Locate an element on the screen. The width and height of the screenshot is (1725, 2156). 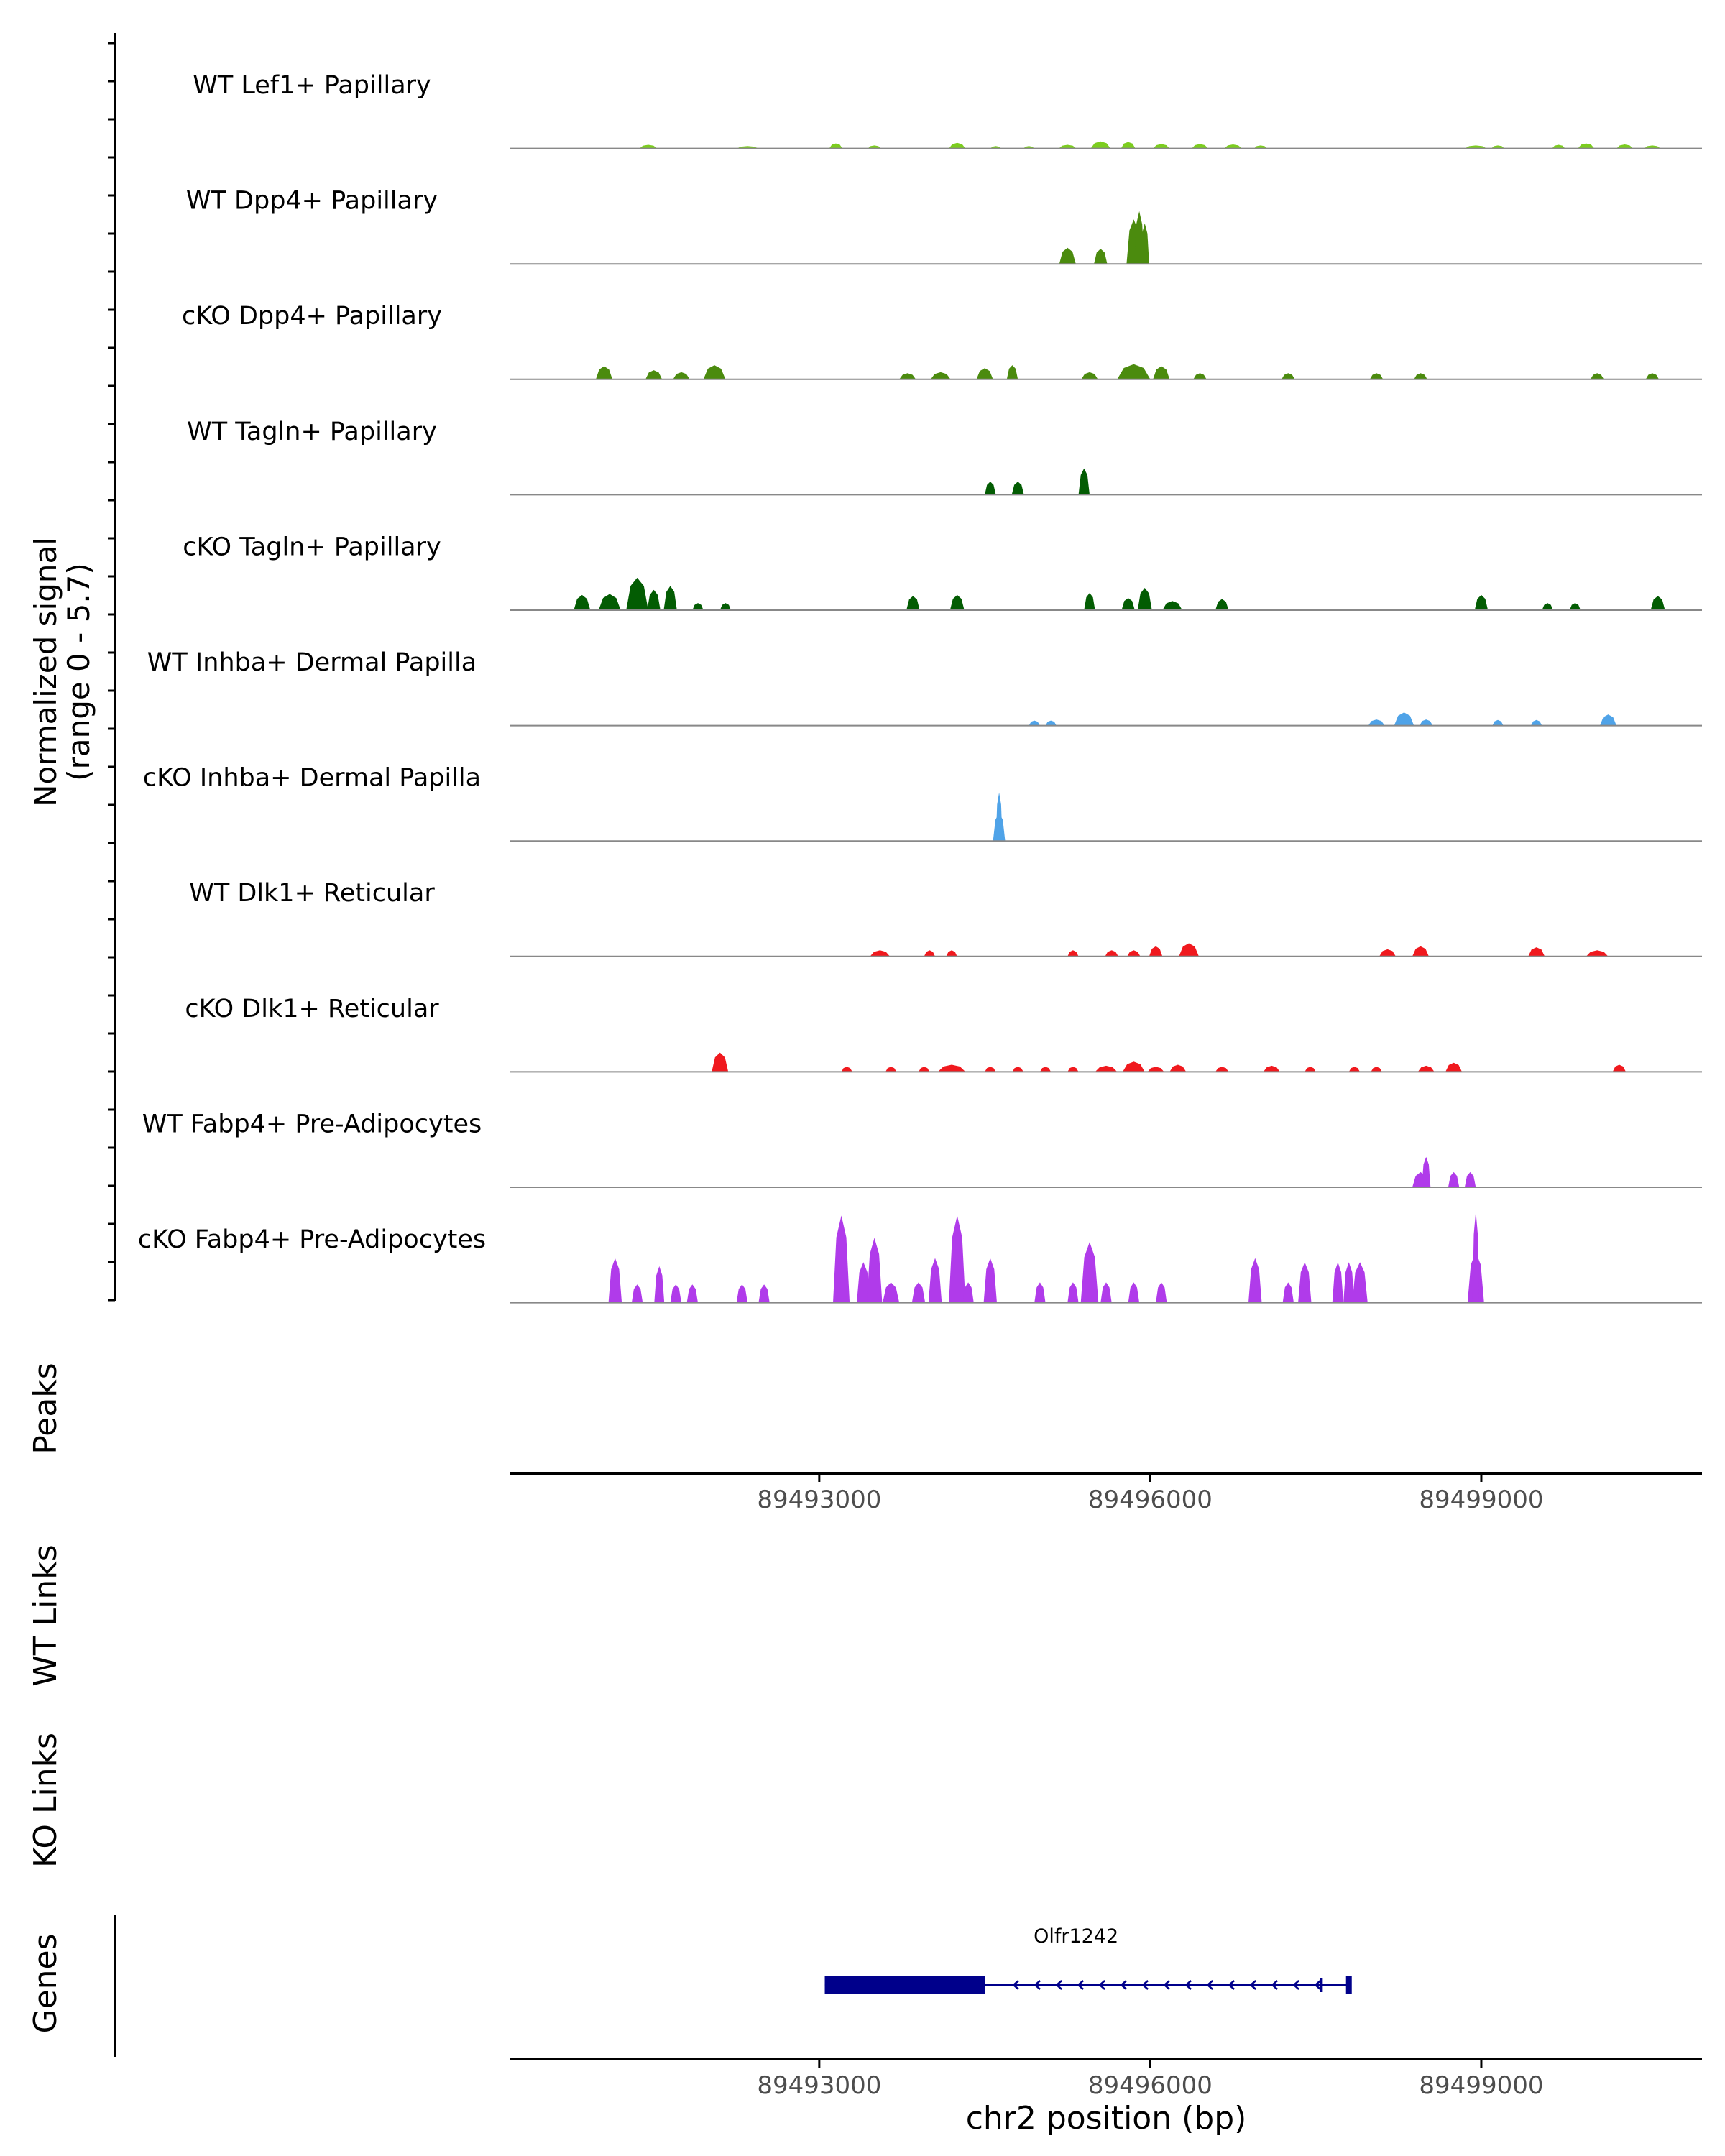
track-9: cKO Dlk1+ Reticular is located at coordinates (943, 1034).